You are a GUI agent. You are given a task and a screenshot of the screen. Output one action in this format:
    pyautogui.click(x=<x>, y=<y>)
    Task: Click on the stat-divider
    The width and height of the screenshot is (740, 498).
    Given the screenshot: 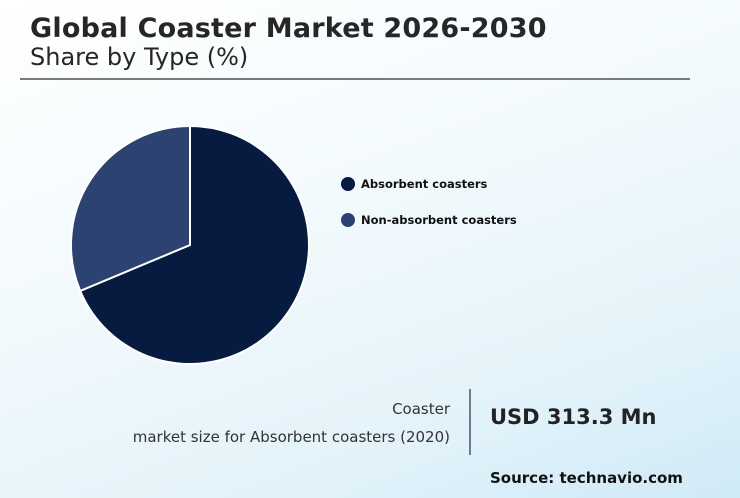 What is the action you would take?
    pyautogui.click(x=470, y=422)
    